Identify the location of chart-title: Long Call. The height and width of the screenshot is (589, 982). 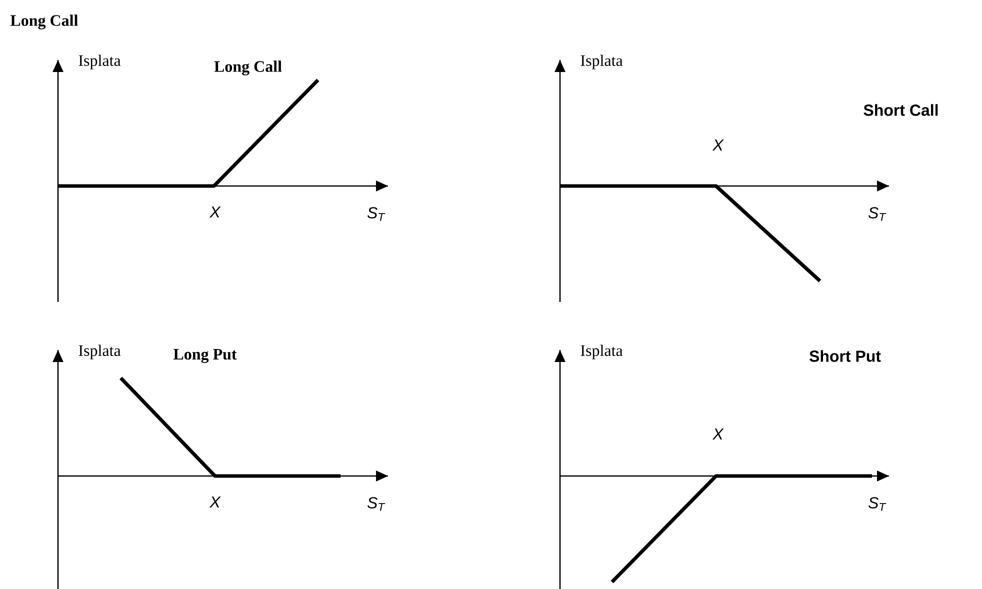
(248, 68).